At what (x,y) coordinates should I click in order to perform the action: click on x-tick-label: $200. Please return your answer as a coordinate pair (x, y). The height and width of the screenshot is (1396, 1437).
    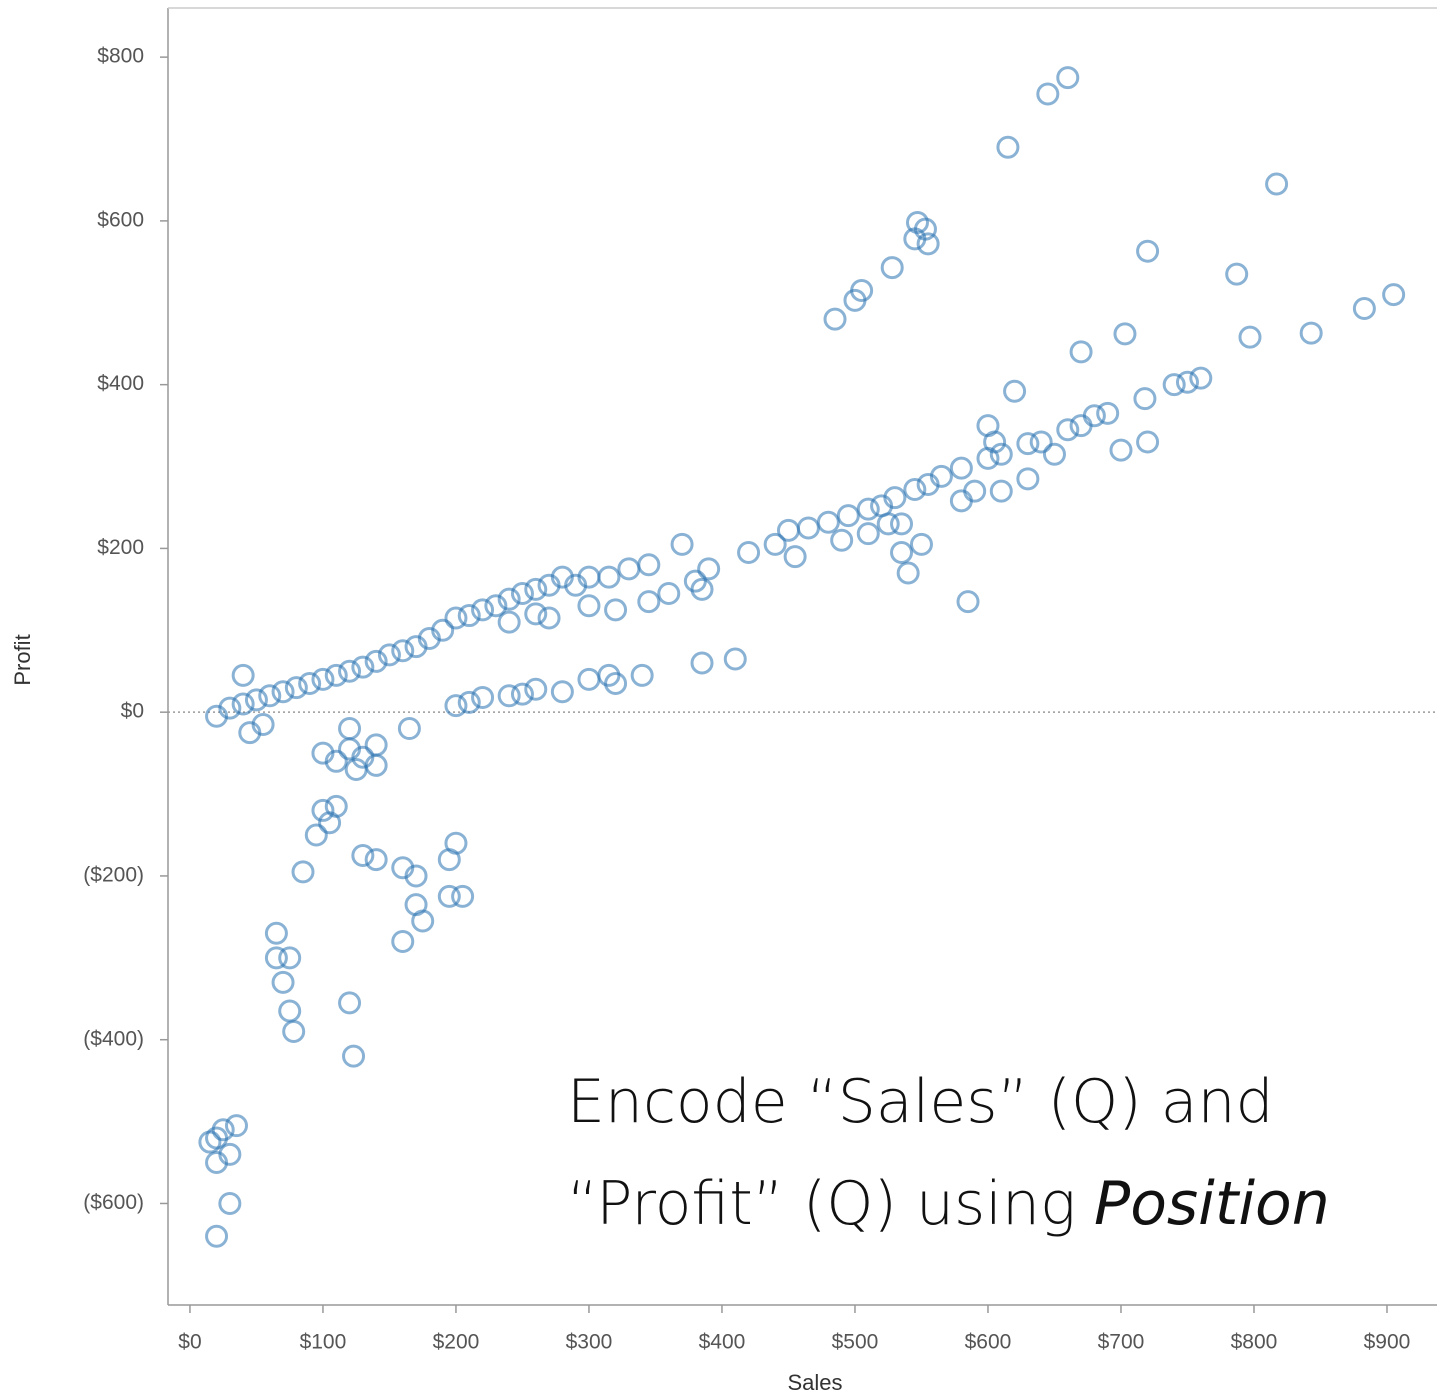
    Looking at the image, I should click on (456, 1342).